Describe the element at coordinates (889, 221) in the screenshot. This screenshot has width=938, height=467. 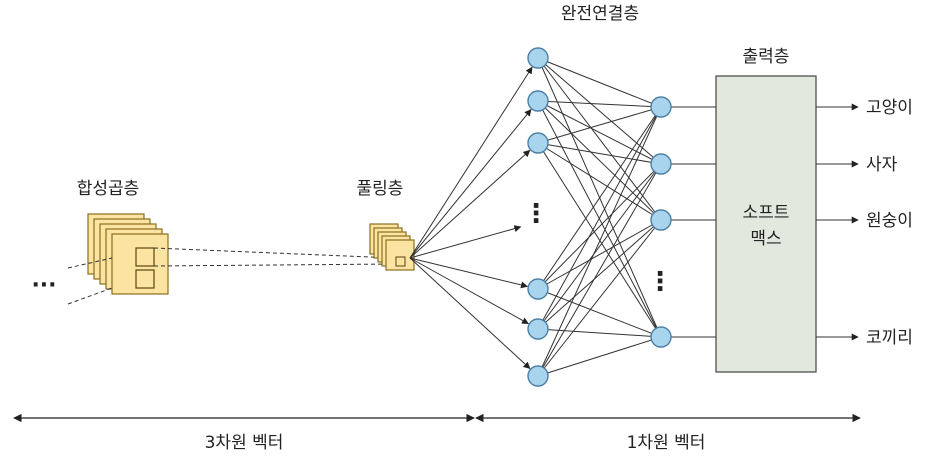
I see `output-class-label: 원숭이` at that location.